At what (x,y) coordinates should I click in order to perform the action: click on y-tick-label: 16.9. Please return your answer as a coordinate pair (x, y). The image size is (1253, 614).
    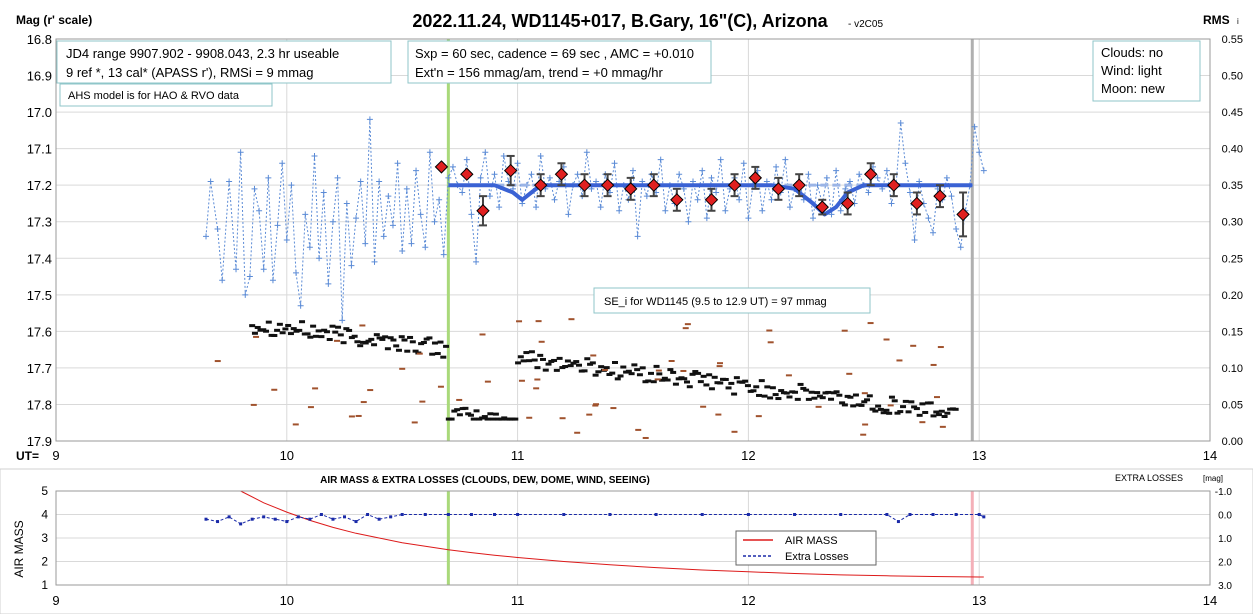
    Looking at the image, I should click on (39, 76).